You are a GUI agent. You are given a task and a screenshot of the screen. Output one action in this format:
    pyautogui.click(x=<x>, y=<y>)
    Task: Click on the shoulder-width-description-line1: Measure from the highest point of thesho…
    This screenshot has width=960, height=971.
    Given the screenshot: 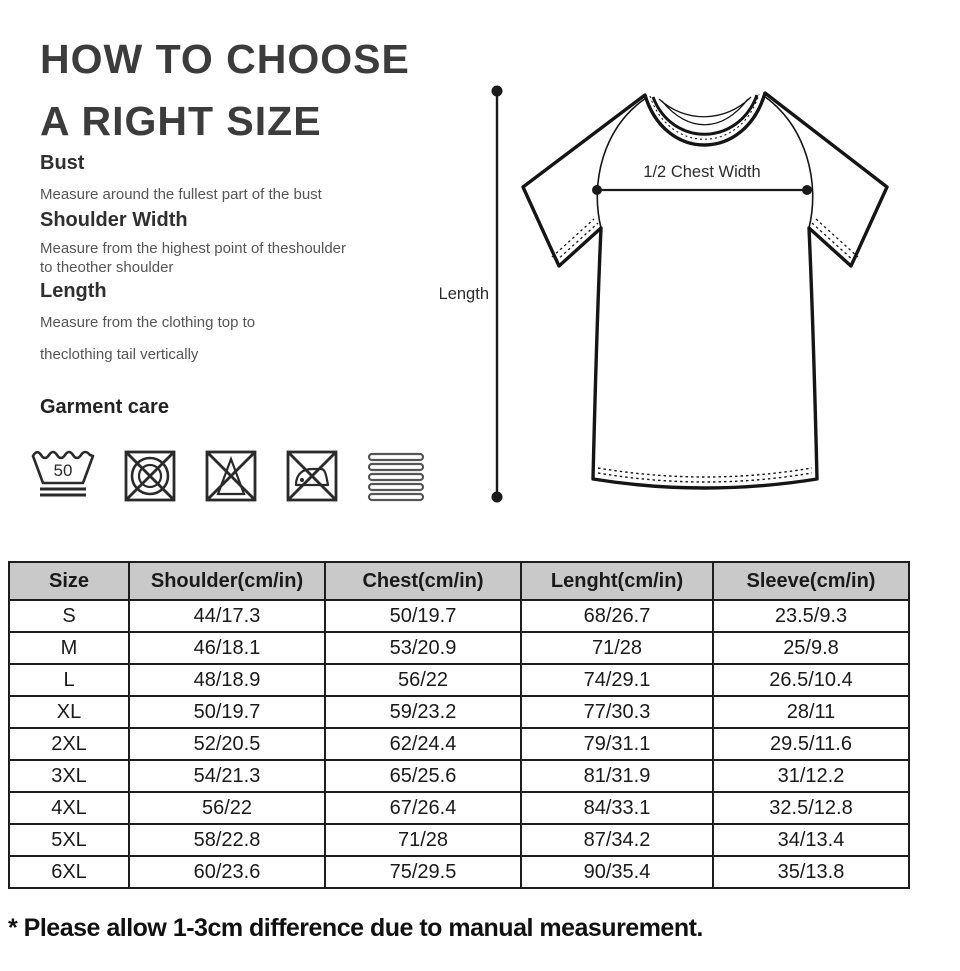 What is the action you would take?
    pyautogui.click(x=193, y=248)
    